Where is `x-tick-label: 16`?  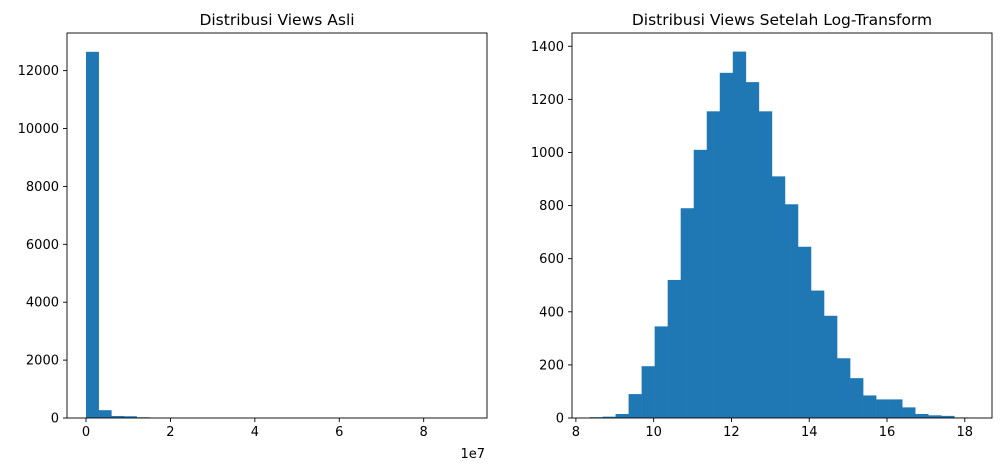
x-tick-label: 16 is located at coordinates (887, 432).